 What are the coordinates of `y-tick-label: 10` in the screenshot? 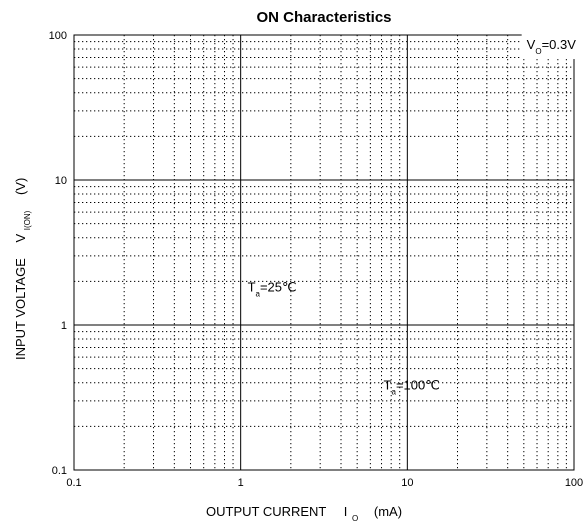 It's located at (61, 181).